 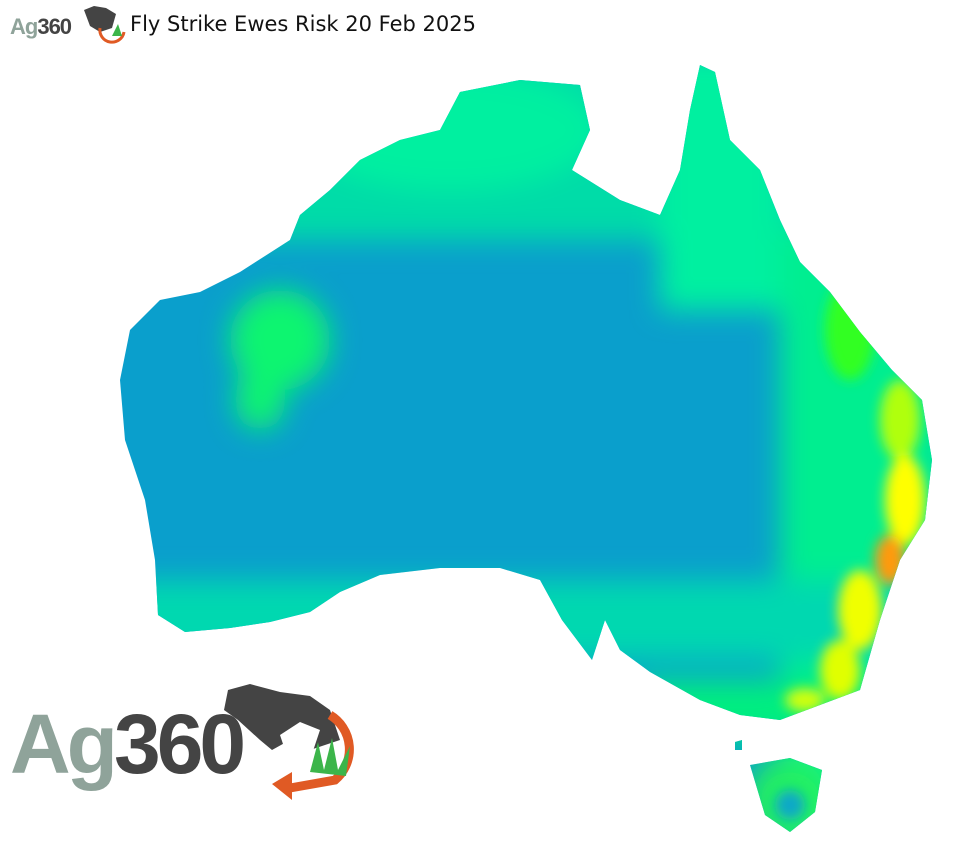 What do you see at coordinates (179, 744) in the screenshot?
I see `logo-360-large: 360` at bounding box center [179, 744].